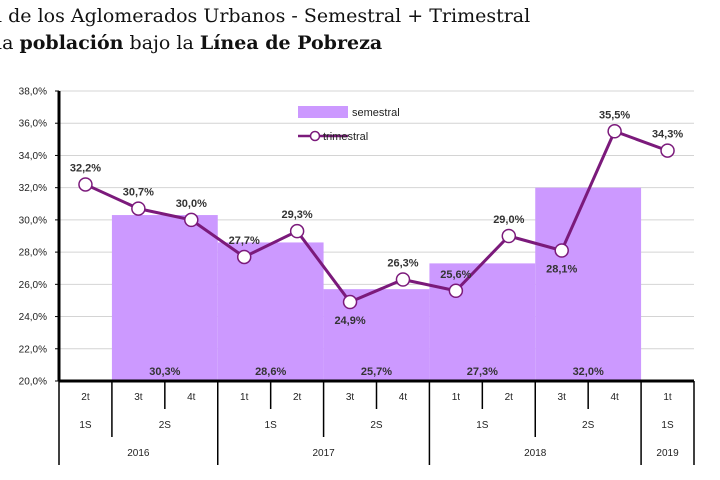 Image resolution: width=720 pixels, height=480 pixels. Describe the element at coordinates (191, 43) in the screenshot. I see `title-line-2: la población bajo la Línea de Pobreza` at that location.